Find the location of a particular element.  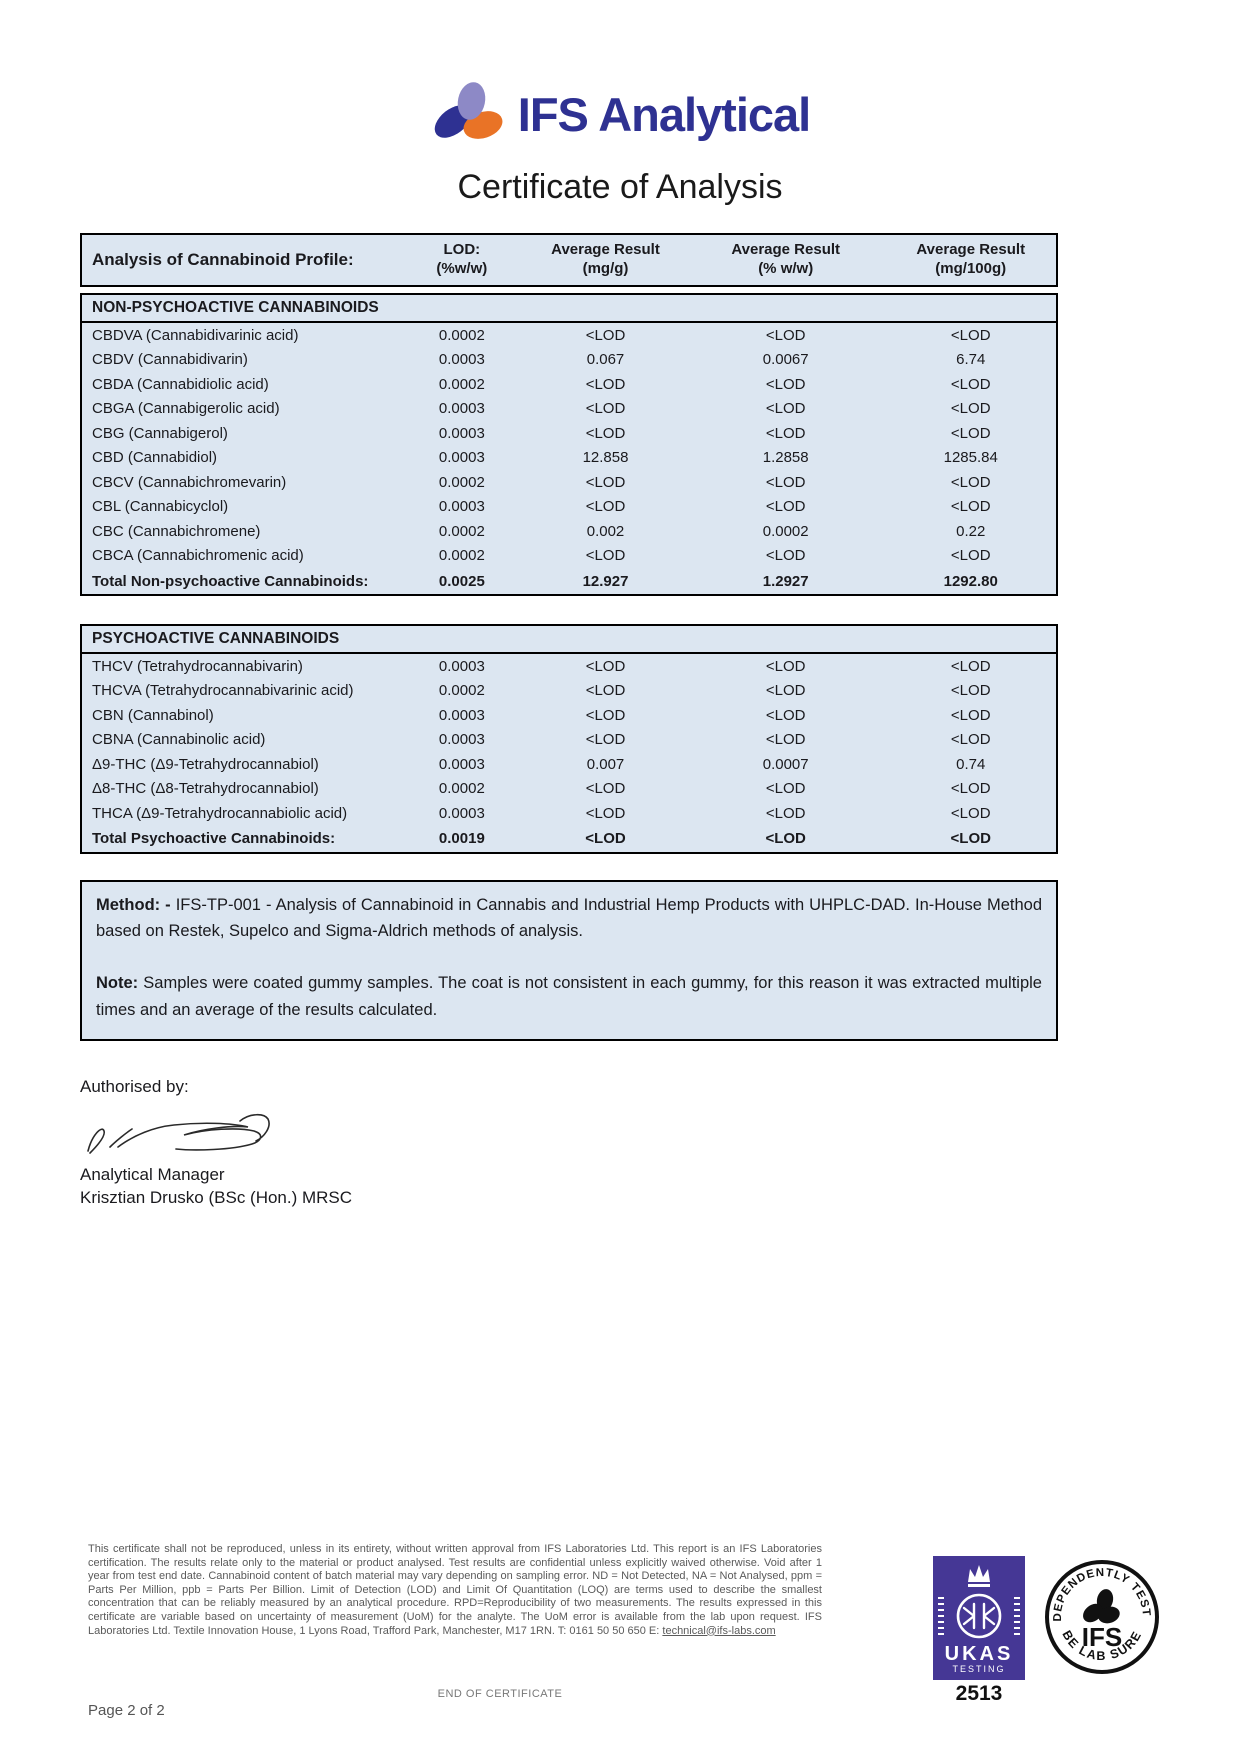

analyte-cell: CBCV (Cannabichromevarin) is located at coordinates (189, 482).